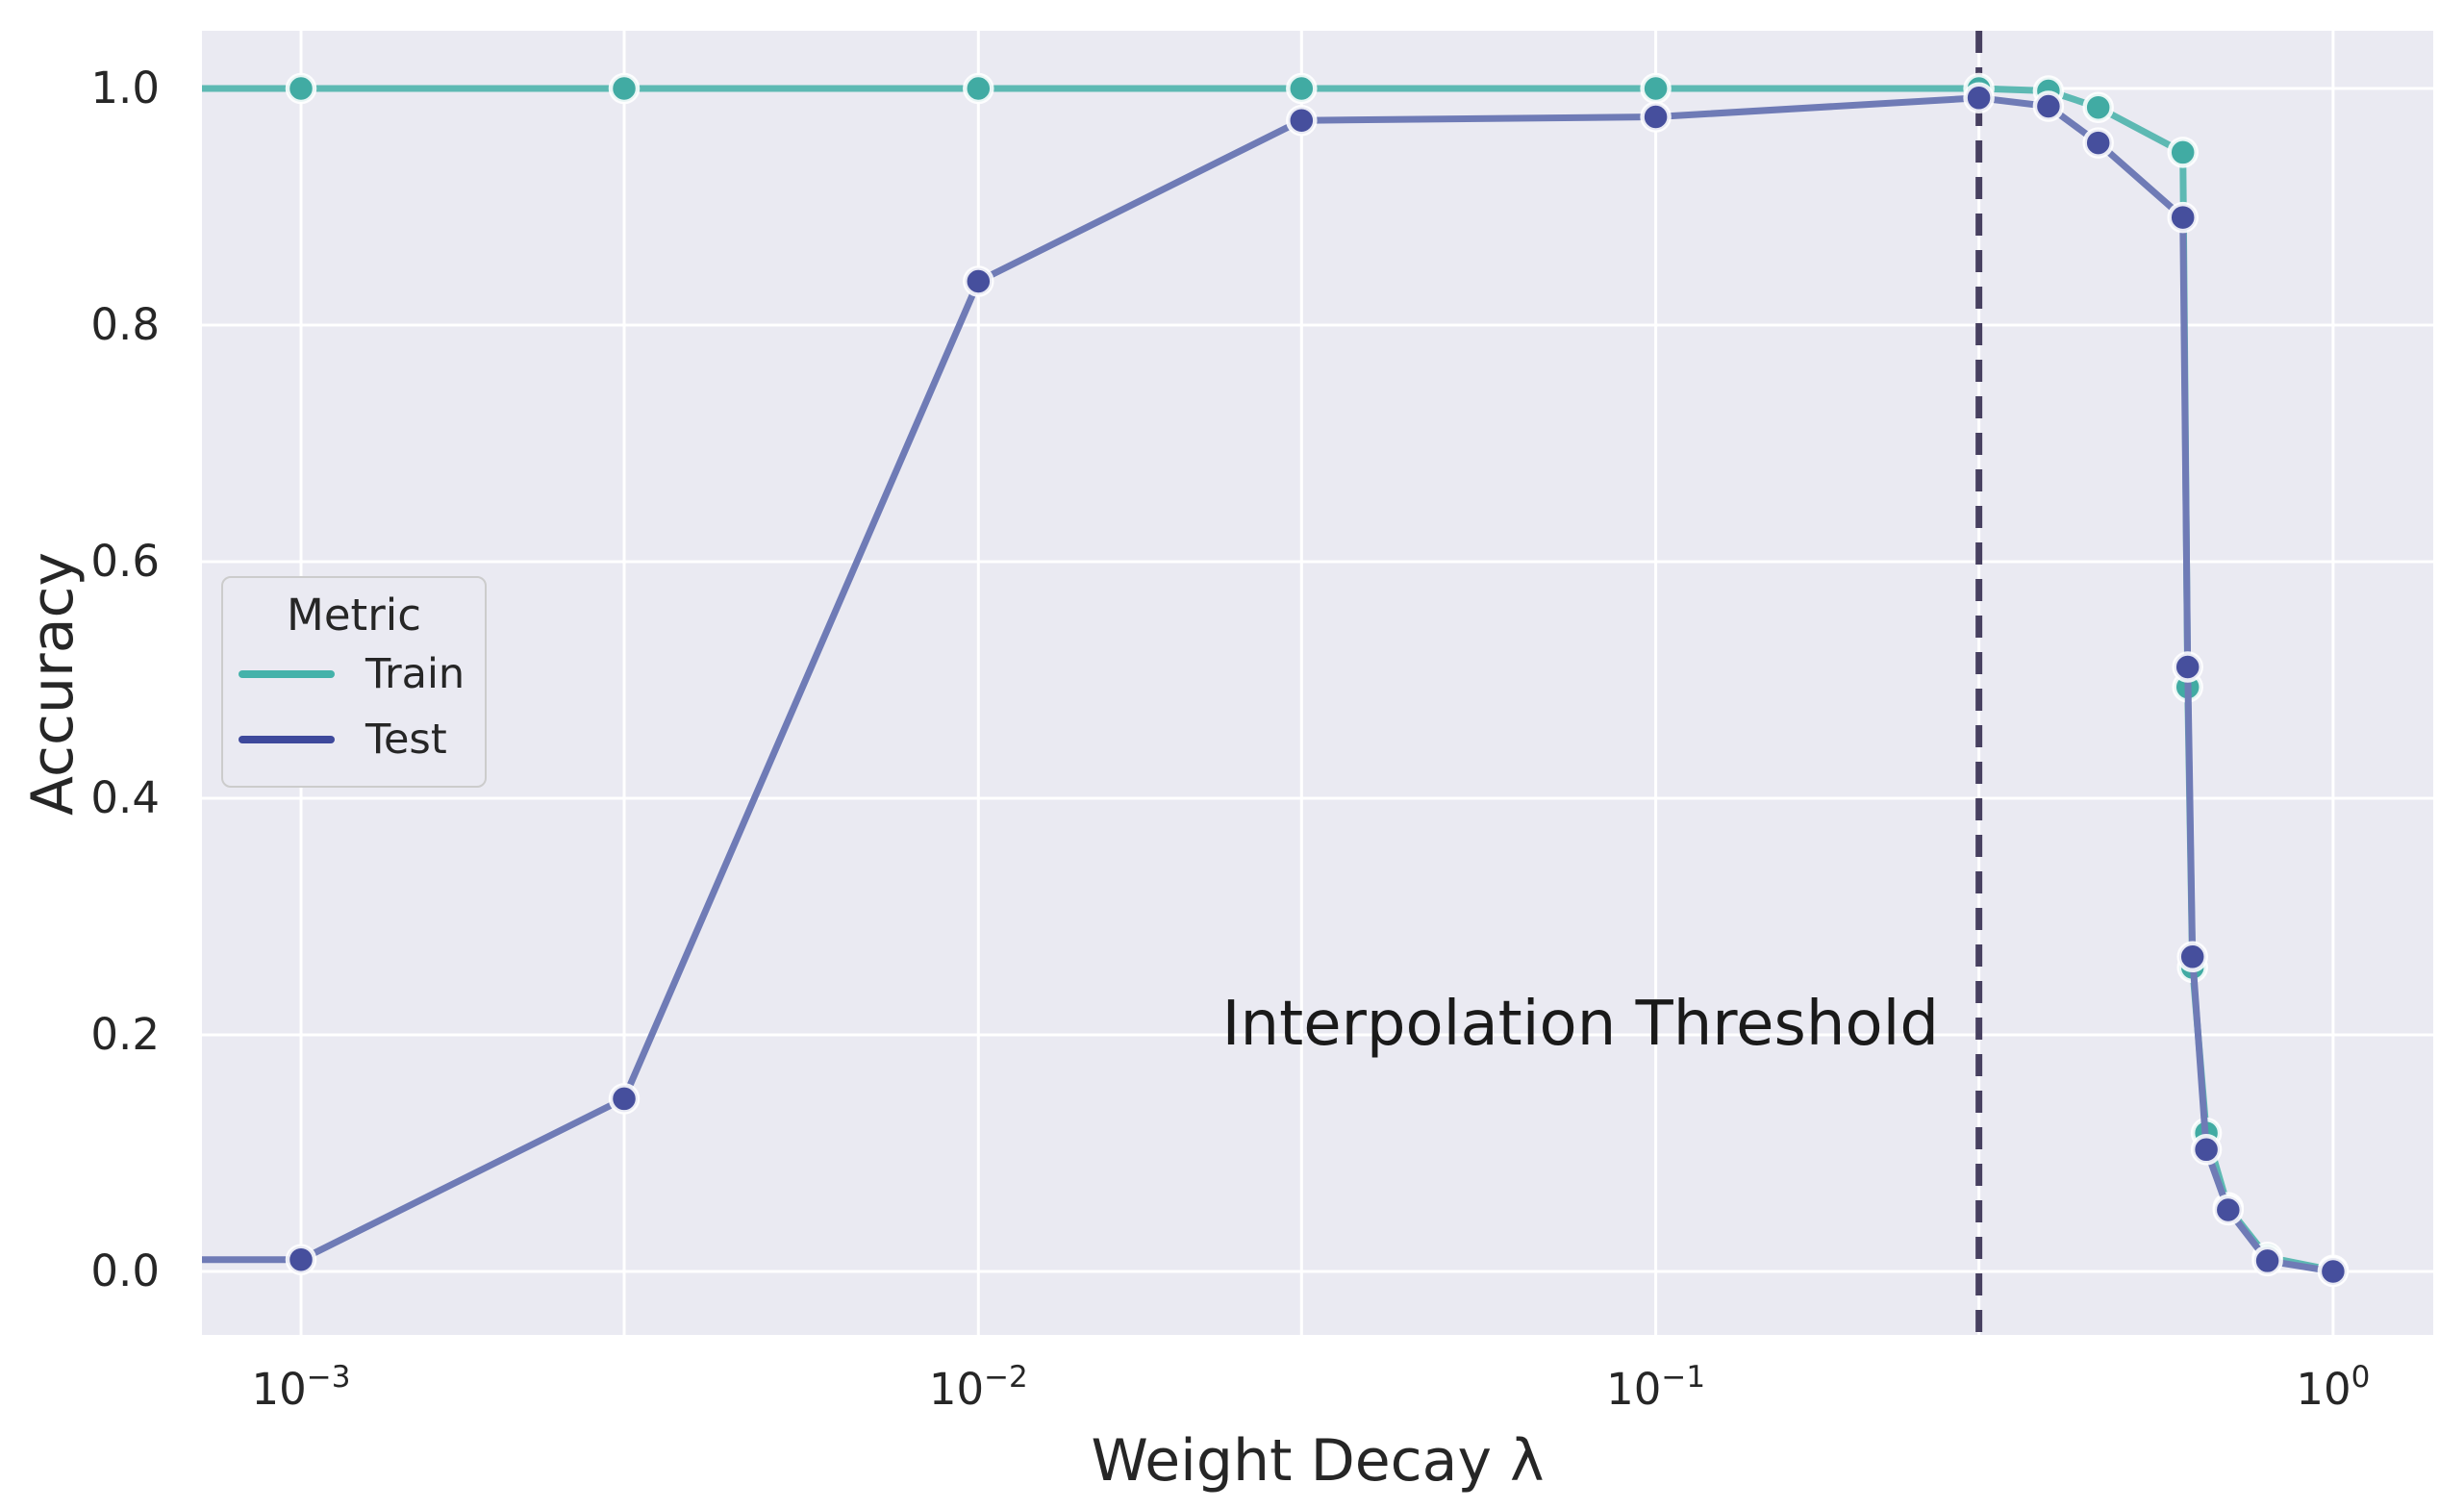 Image resolution: width=2464 pixels, height=1509 pixels. I want to click on x-tick-exponent: 0, so click(2361, 1377).